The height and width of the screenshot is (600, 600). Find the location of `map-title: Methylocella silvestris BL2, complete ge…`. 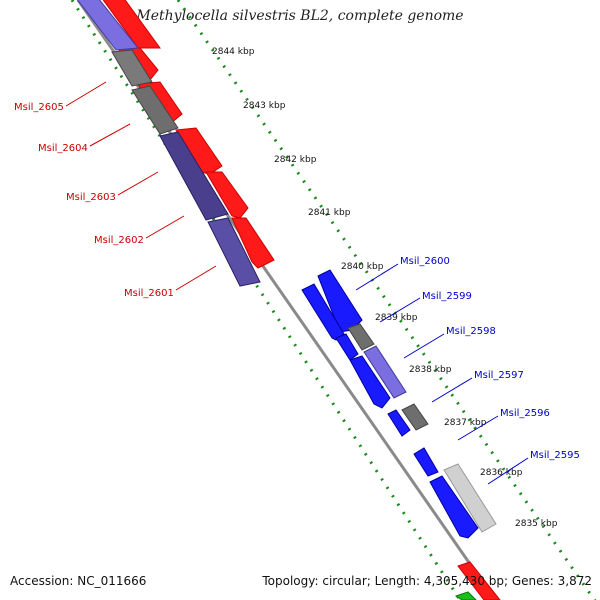

map-title: Methylocella silvestris BL2, complete ge… is located at coordinates (300, 16).